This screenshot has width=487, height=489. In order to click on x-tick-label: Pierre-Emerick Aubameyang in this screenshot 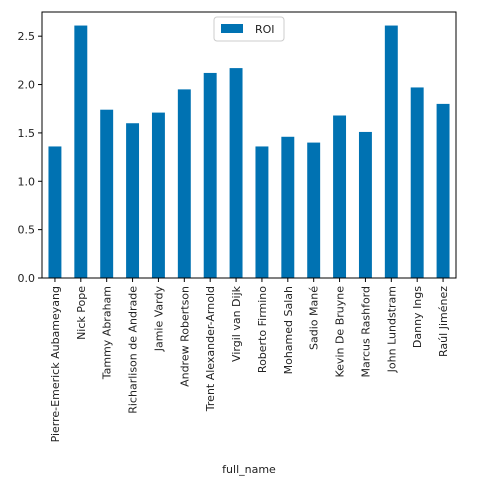, I will do `click(55, 364)`.